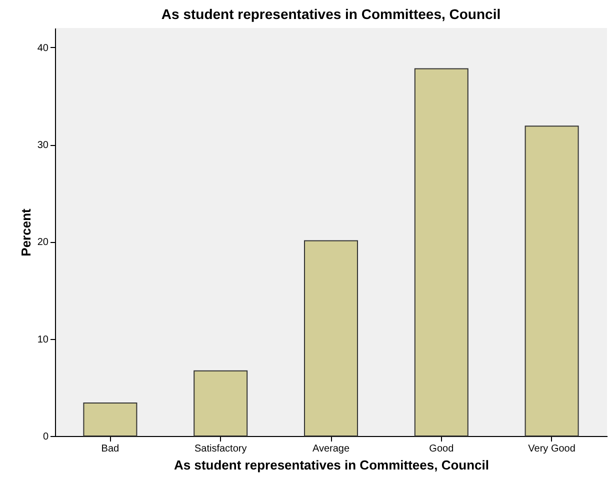  Describe the element at coordinates (331, 465) in the screenshot. I see `x-axis-title: As student representatives in Committees, Council` at that location.